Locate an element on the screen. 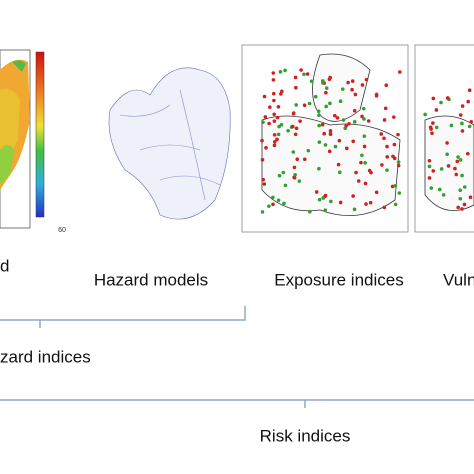 This screenshot has width=474, height=474. hazard-models-label: Hazard models is located at coordinates (151, 279).